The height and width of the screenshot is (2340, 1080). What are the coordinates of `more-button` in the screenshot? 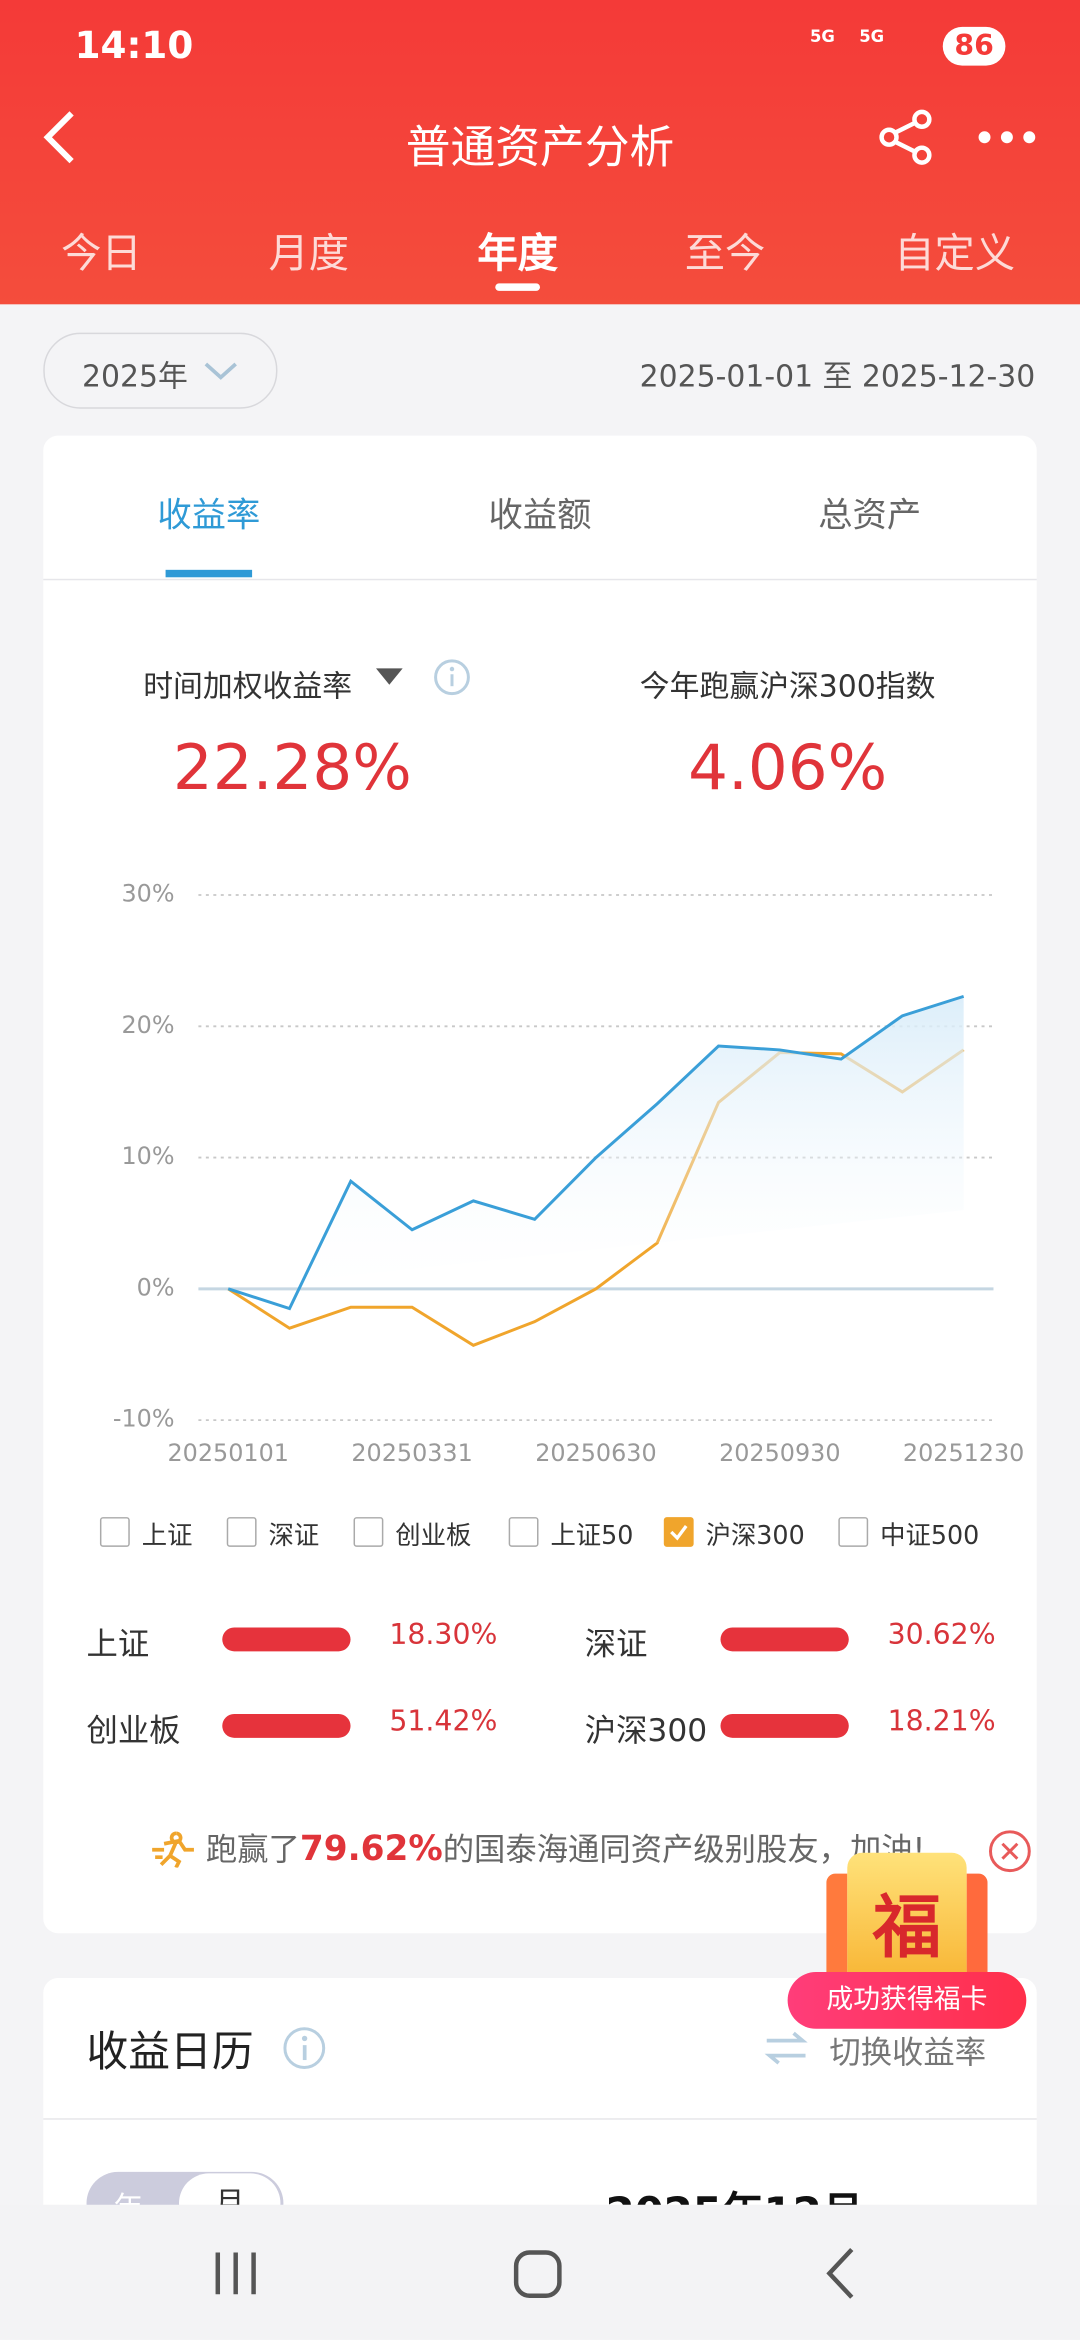 It's located at (1009, 137).